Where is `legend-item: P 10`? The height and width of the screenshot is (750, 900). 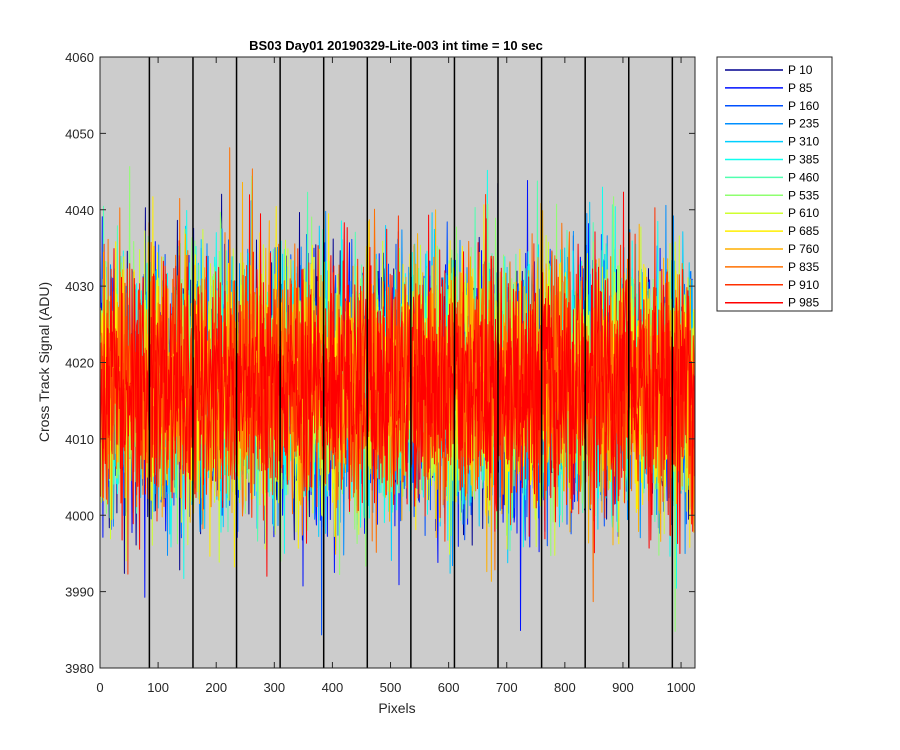
legend-item: P 10 is located at coordinates (769, 70).